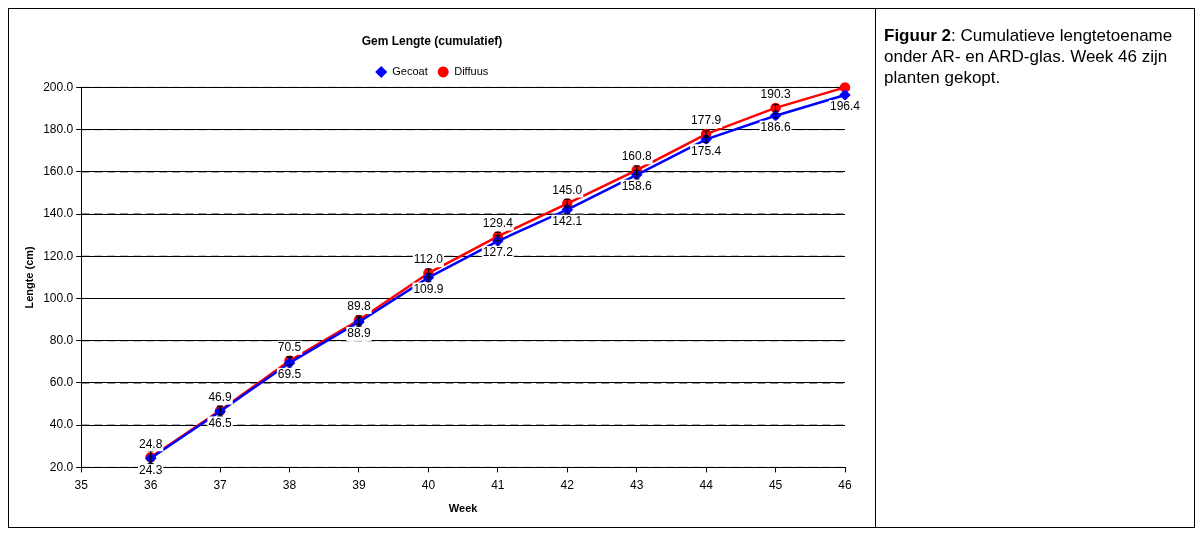 The height and width of the screenshot is (536, 1203). Describe the element at coordinates (61, 424) in the screenshot. I see `y-tick-label: 40.0` at that location.